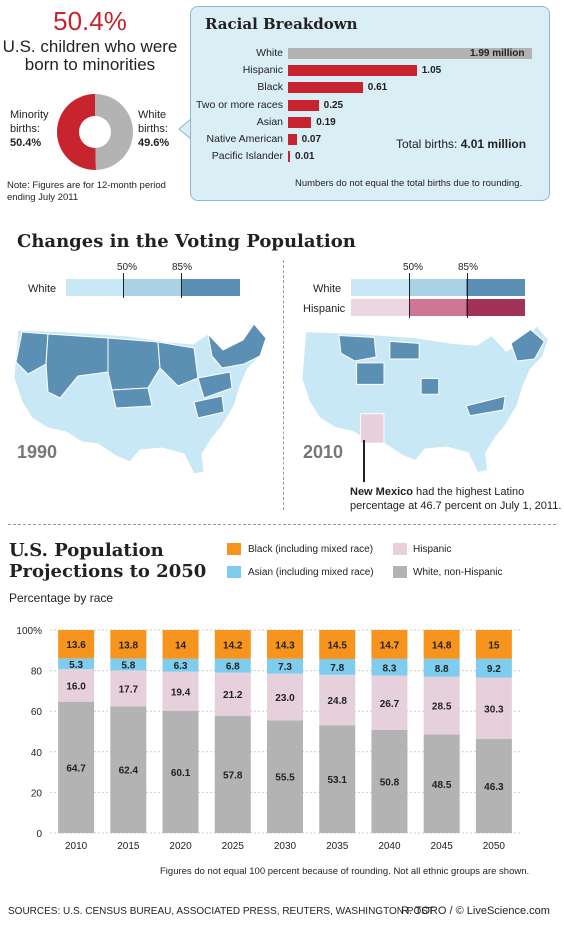 The image size is (564, 930). I want to click on region-iowa, so click(430, 386).